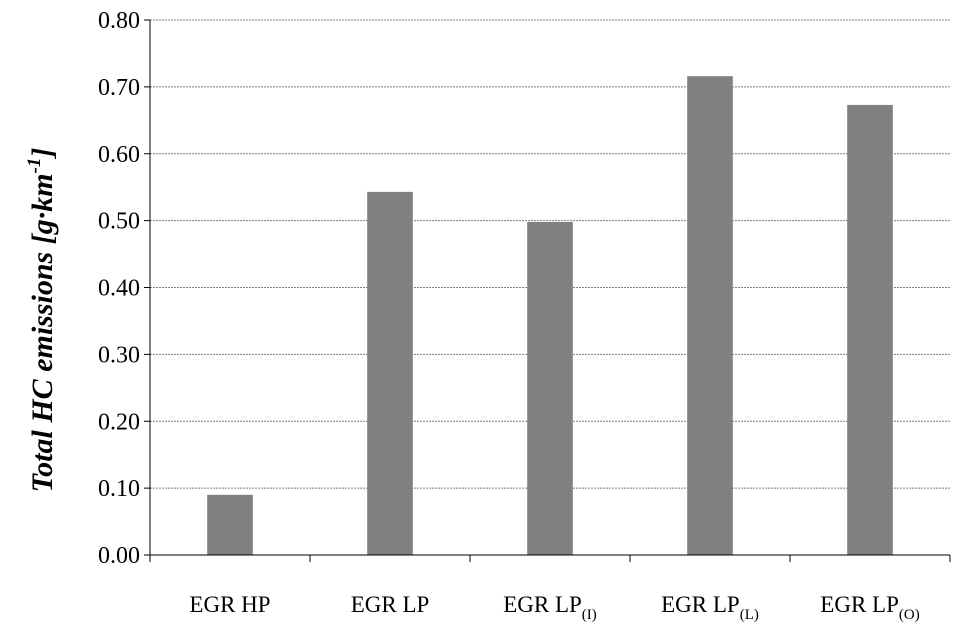  Describe the element at coordinates (119, 88) in the screenshot. I see `y-tick-label: 0.70` at that location.